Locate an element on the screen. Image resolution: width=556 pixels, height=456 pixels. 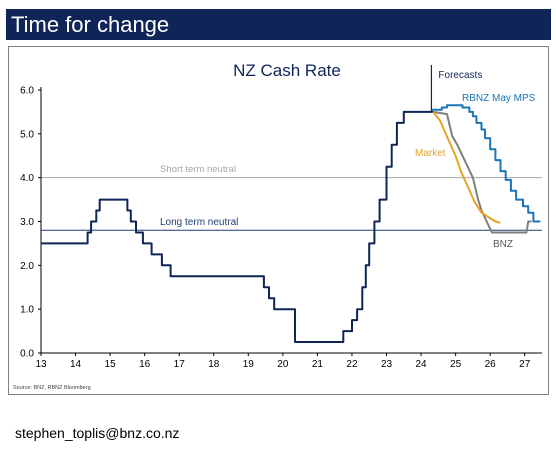
bnz-label: BNZ is located at coordinates (503, 244).